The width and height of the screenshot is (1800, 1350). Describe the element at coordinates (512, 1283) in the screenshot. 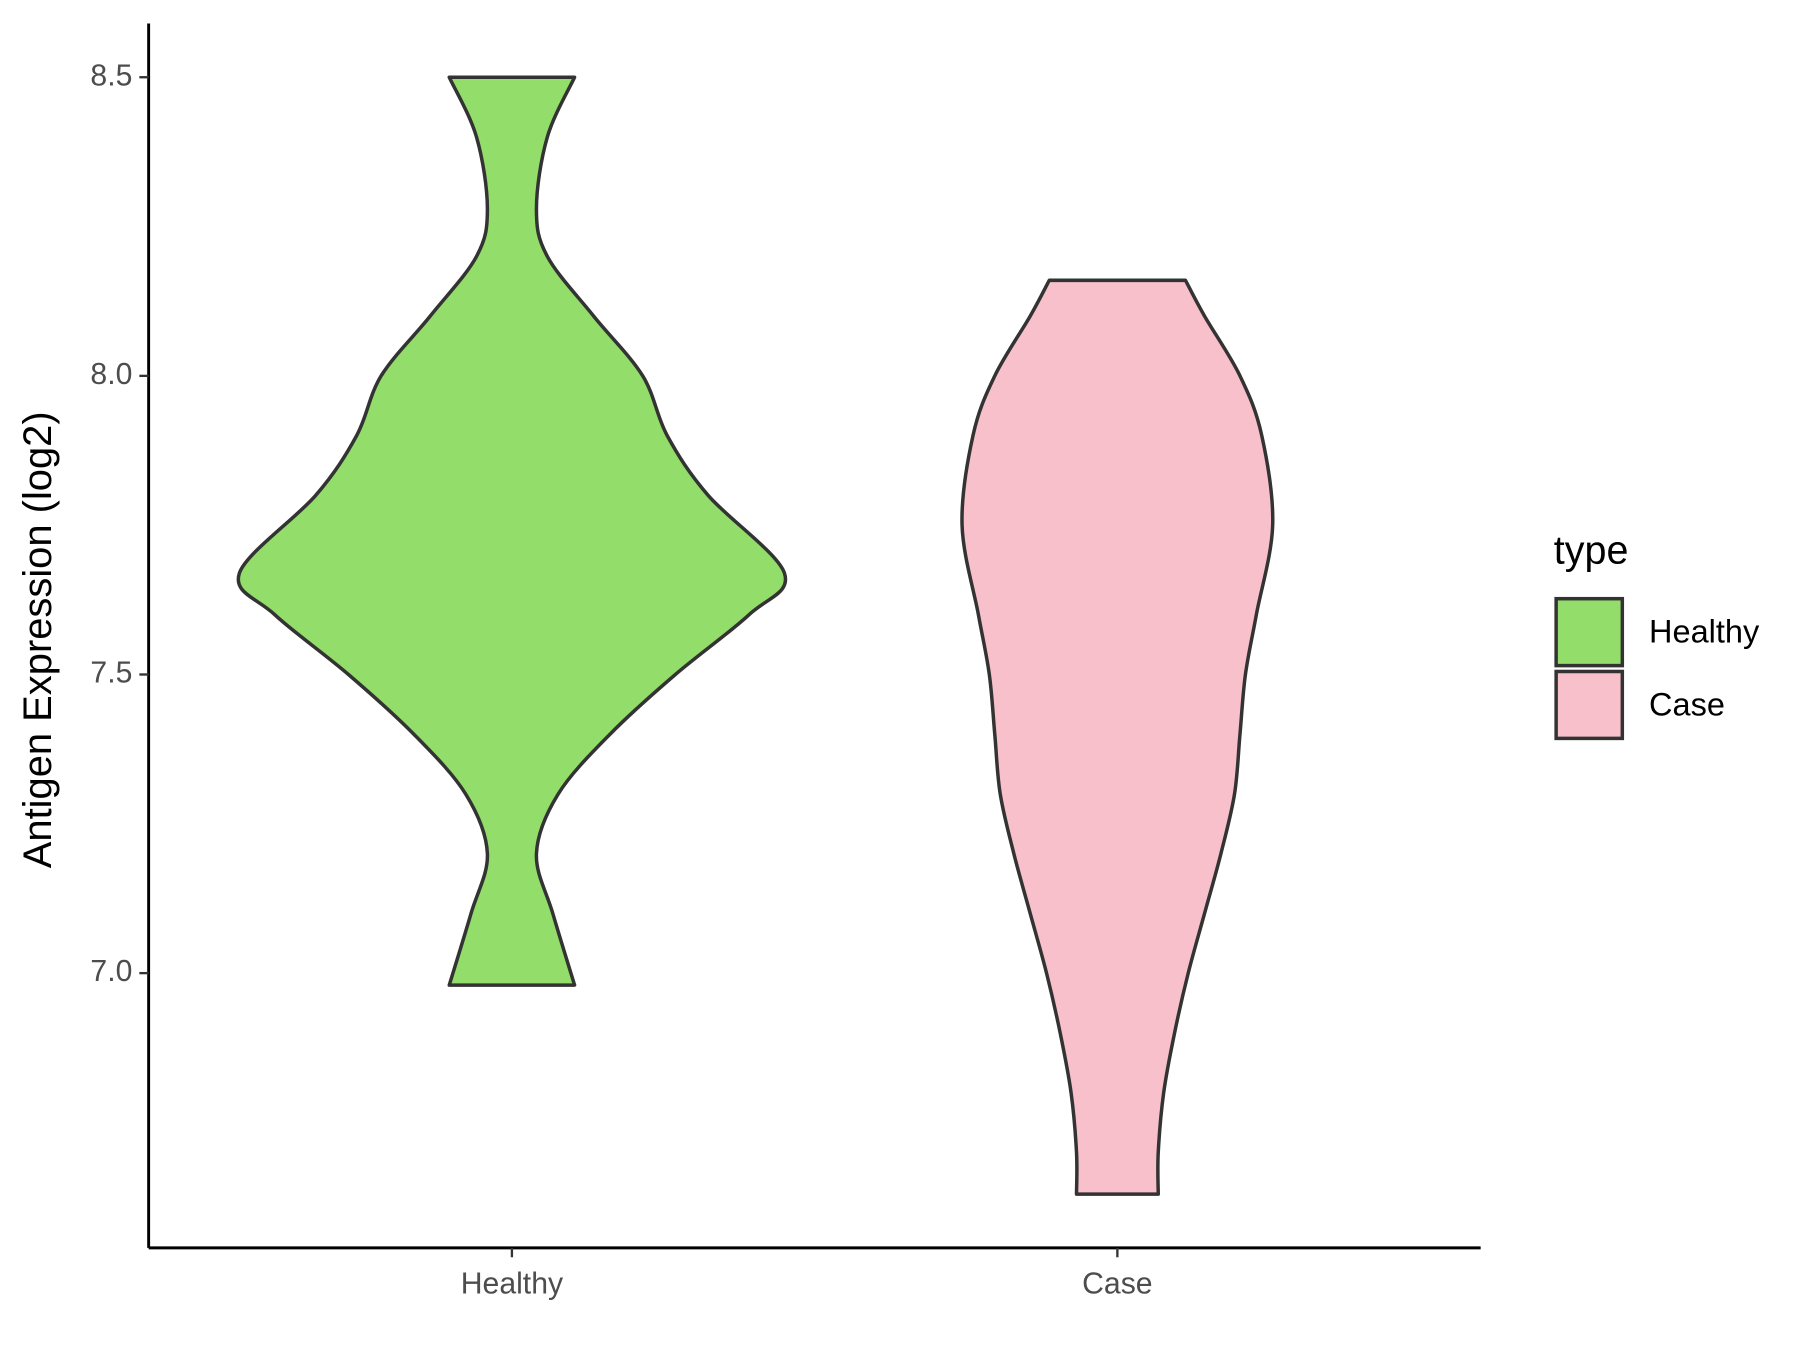

I see `x-tick-label: Healthy` at that location.